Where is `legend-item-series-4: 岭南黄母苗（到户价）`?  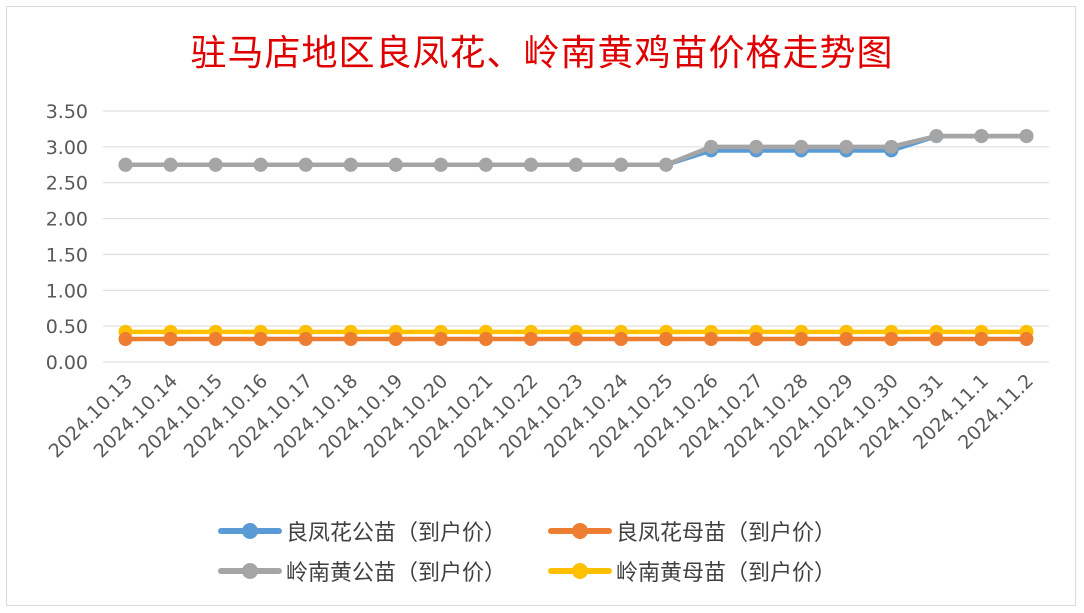
legend-item-series-4: 岭南黄母苗（到户价） is located at coordinates (692, 571).